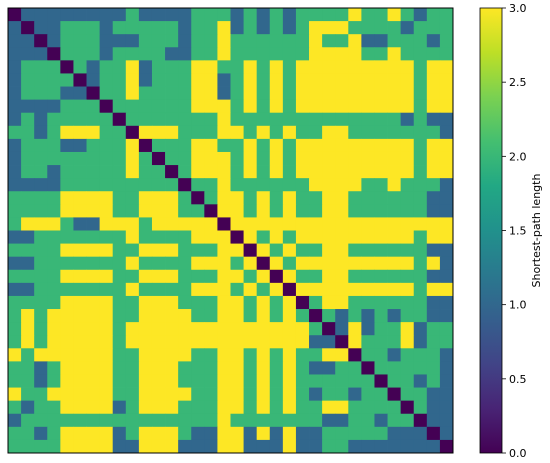  I want to click on colorbar-tick-label: 0.5, so click(518, 379).